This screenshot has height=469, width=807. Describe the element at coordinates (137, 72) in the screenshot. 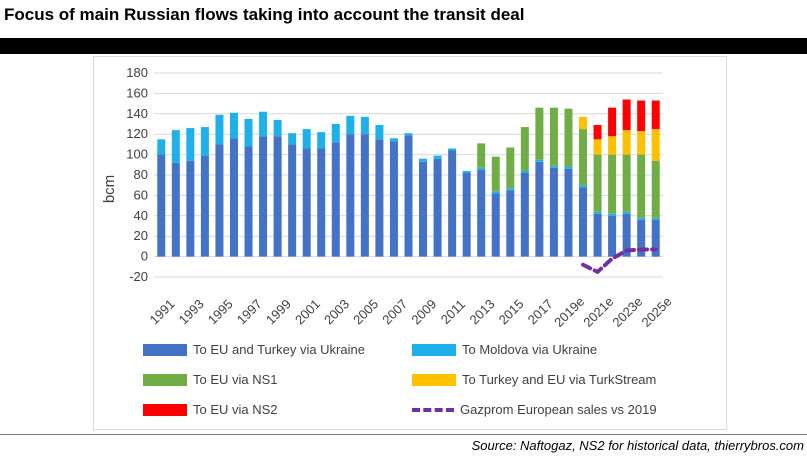

I see `y-tick-label: 180` at that location.